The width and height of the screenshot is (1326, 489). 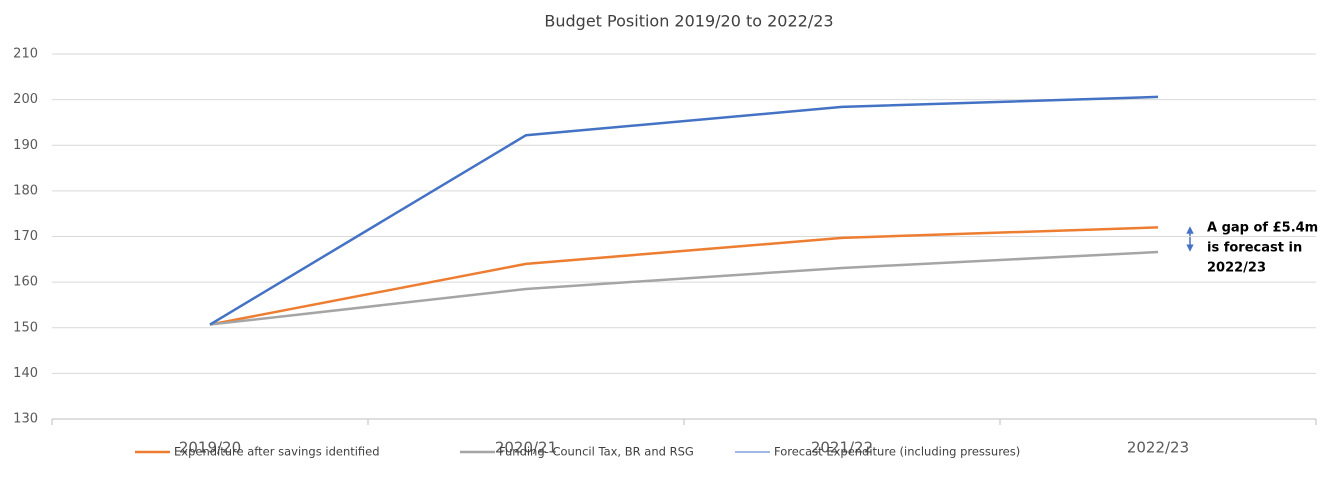 I want to click on annotation: A gap of £5.4m, so click(x=1262, y=228).